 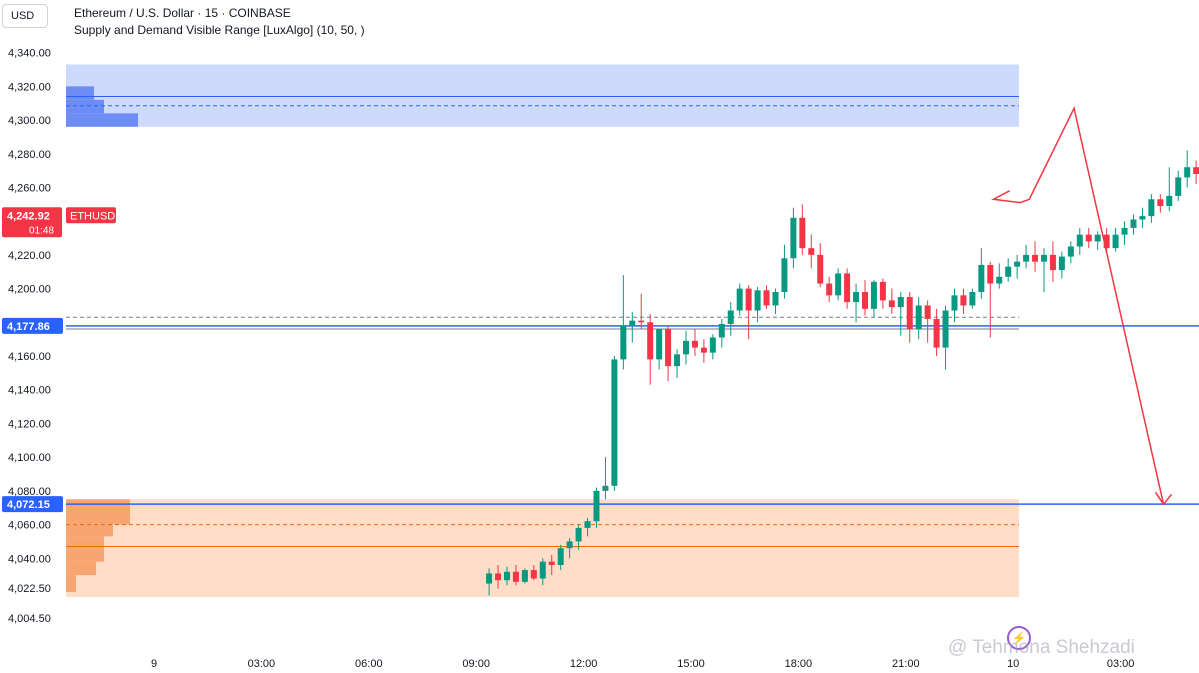 What do you see at coordinates (29, 559) in the screenshot?
I see `y-tick-label: 4,040.00` at bounding box center [29, 559].